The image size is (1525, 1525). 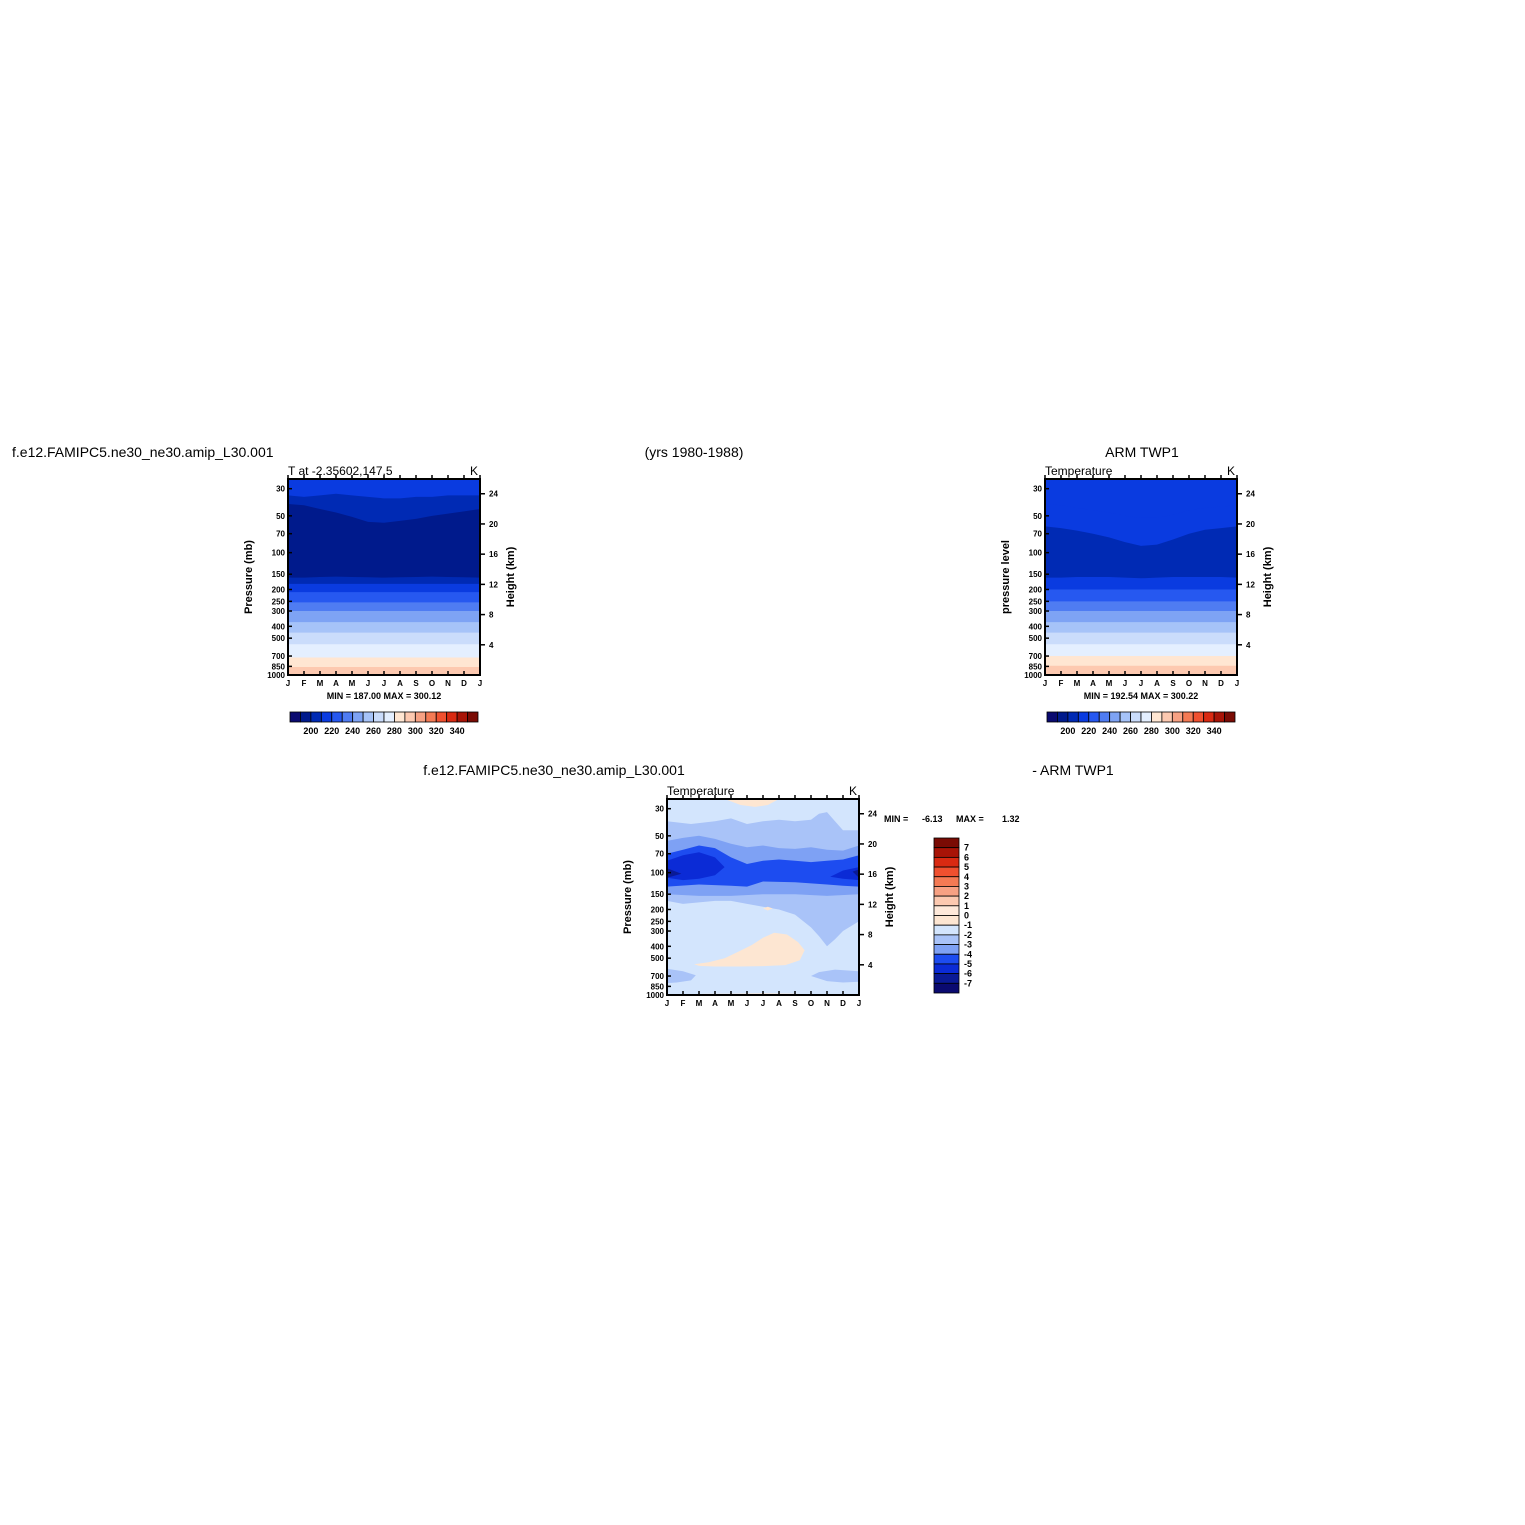 I want to click on colorbar-label: 320, so click(x=1193, y=731).